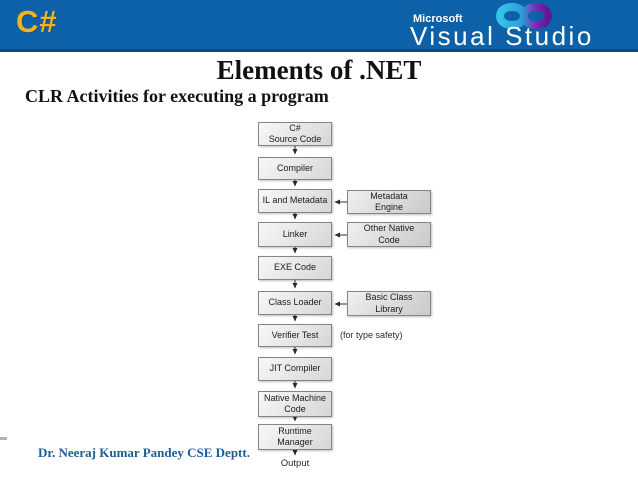 This screenshot has height=478, width=638. I want to click on node-metadata-engine: Metadata Engine, so click(389, 202).